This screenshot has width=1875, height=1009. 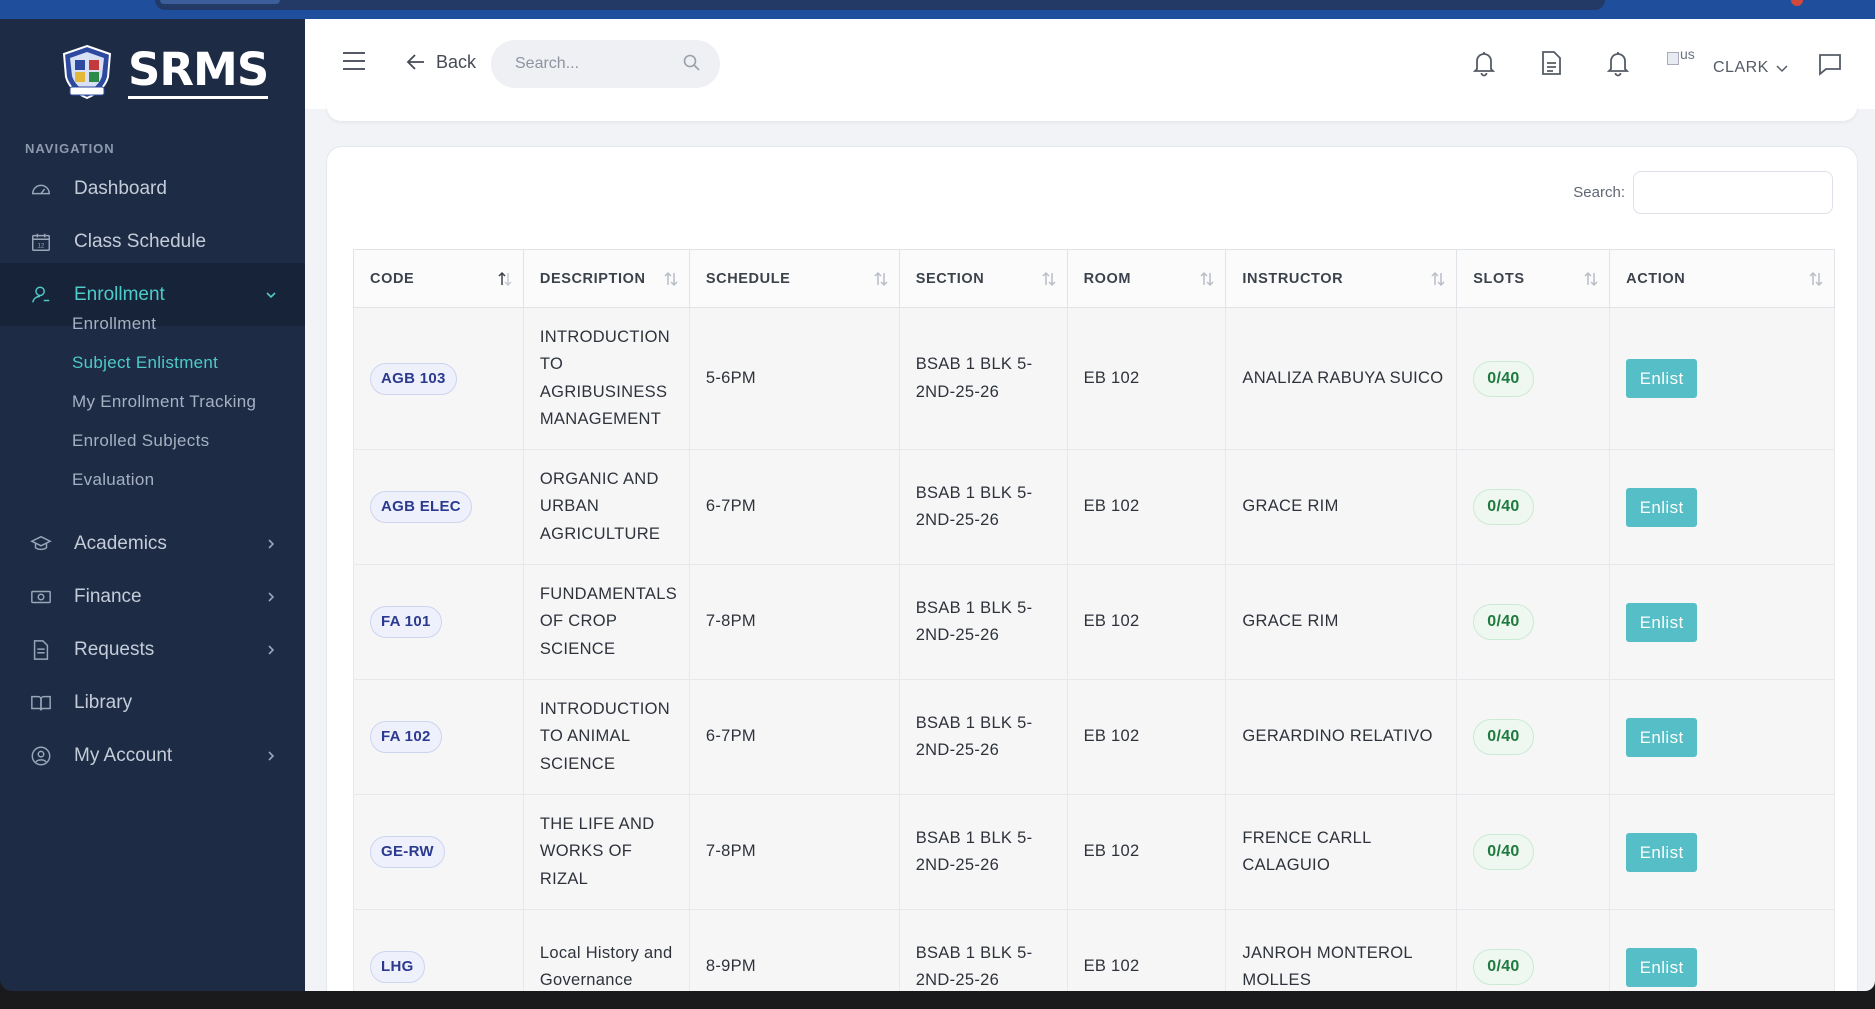 What do you see at coordinates (220, 2) in the screenshot?
I see `browser-tab` at bounding box center [220, 2].